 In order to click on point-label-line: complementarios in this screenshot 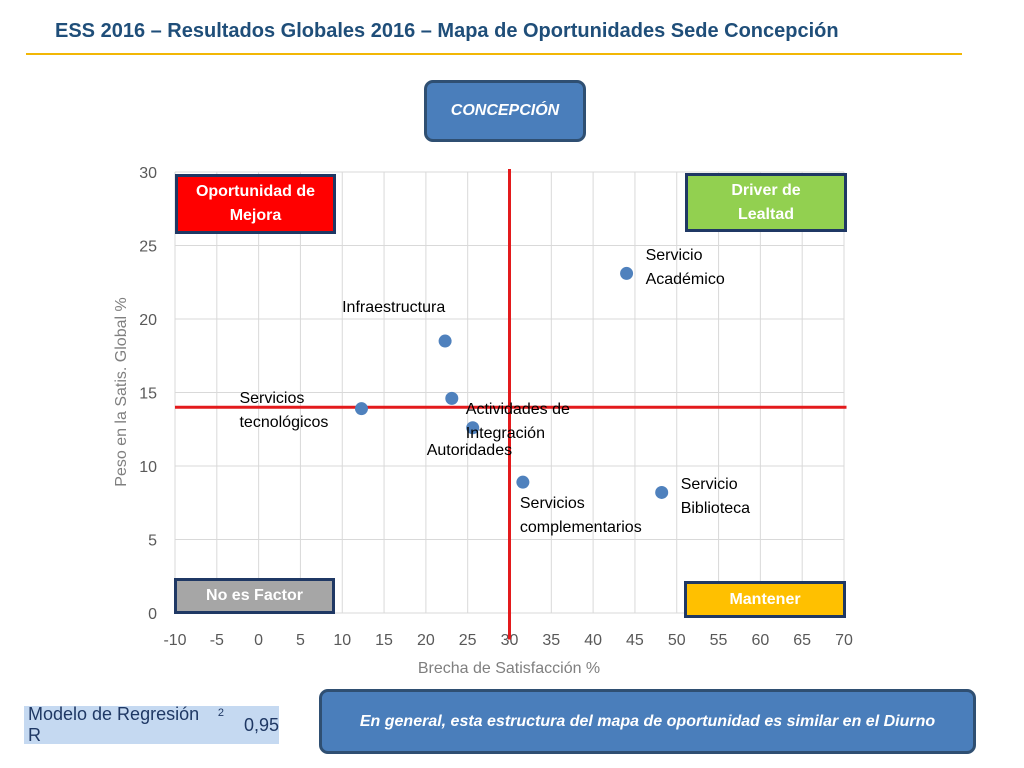, I will do `click(580, 528)`.